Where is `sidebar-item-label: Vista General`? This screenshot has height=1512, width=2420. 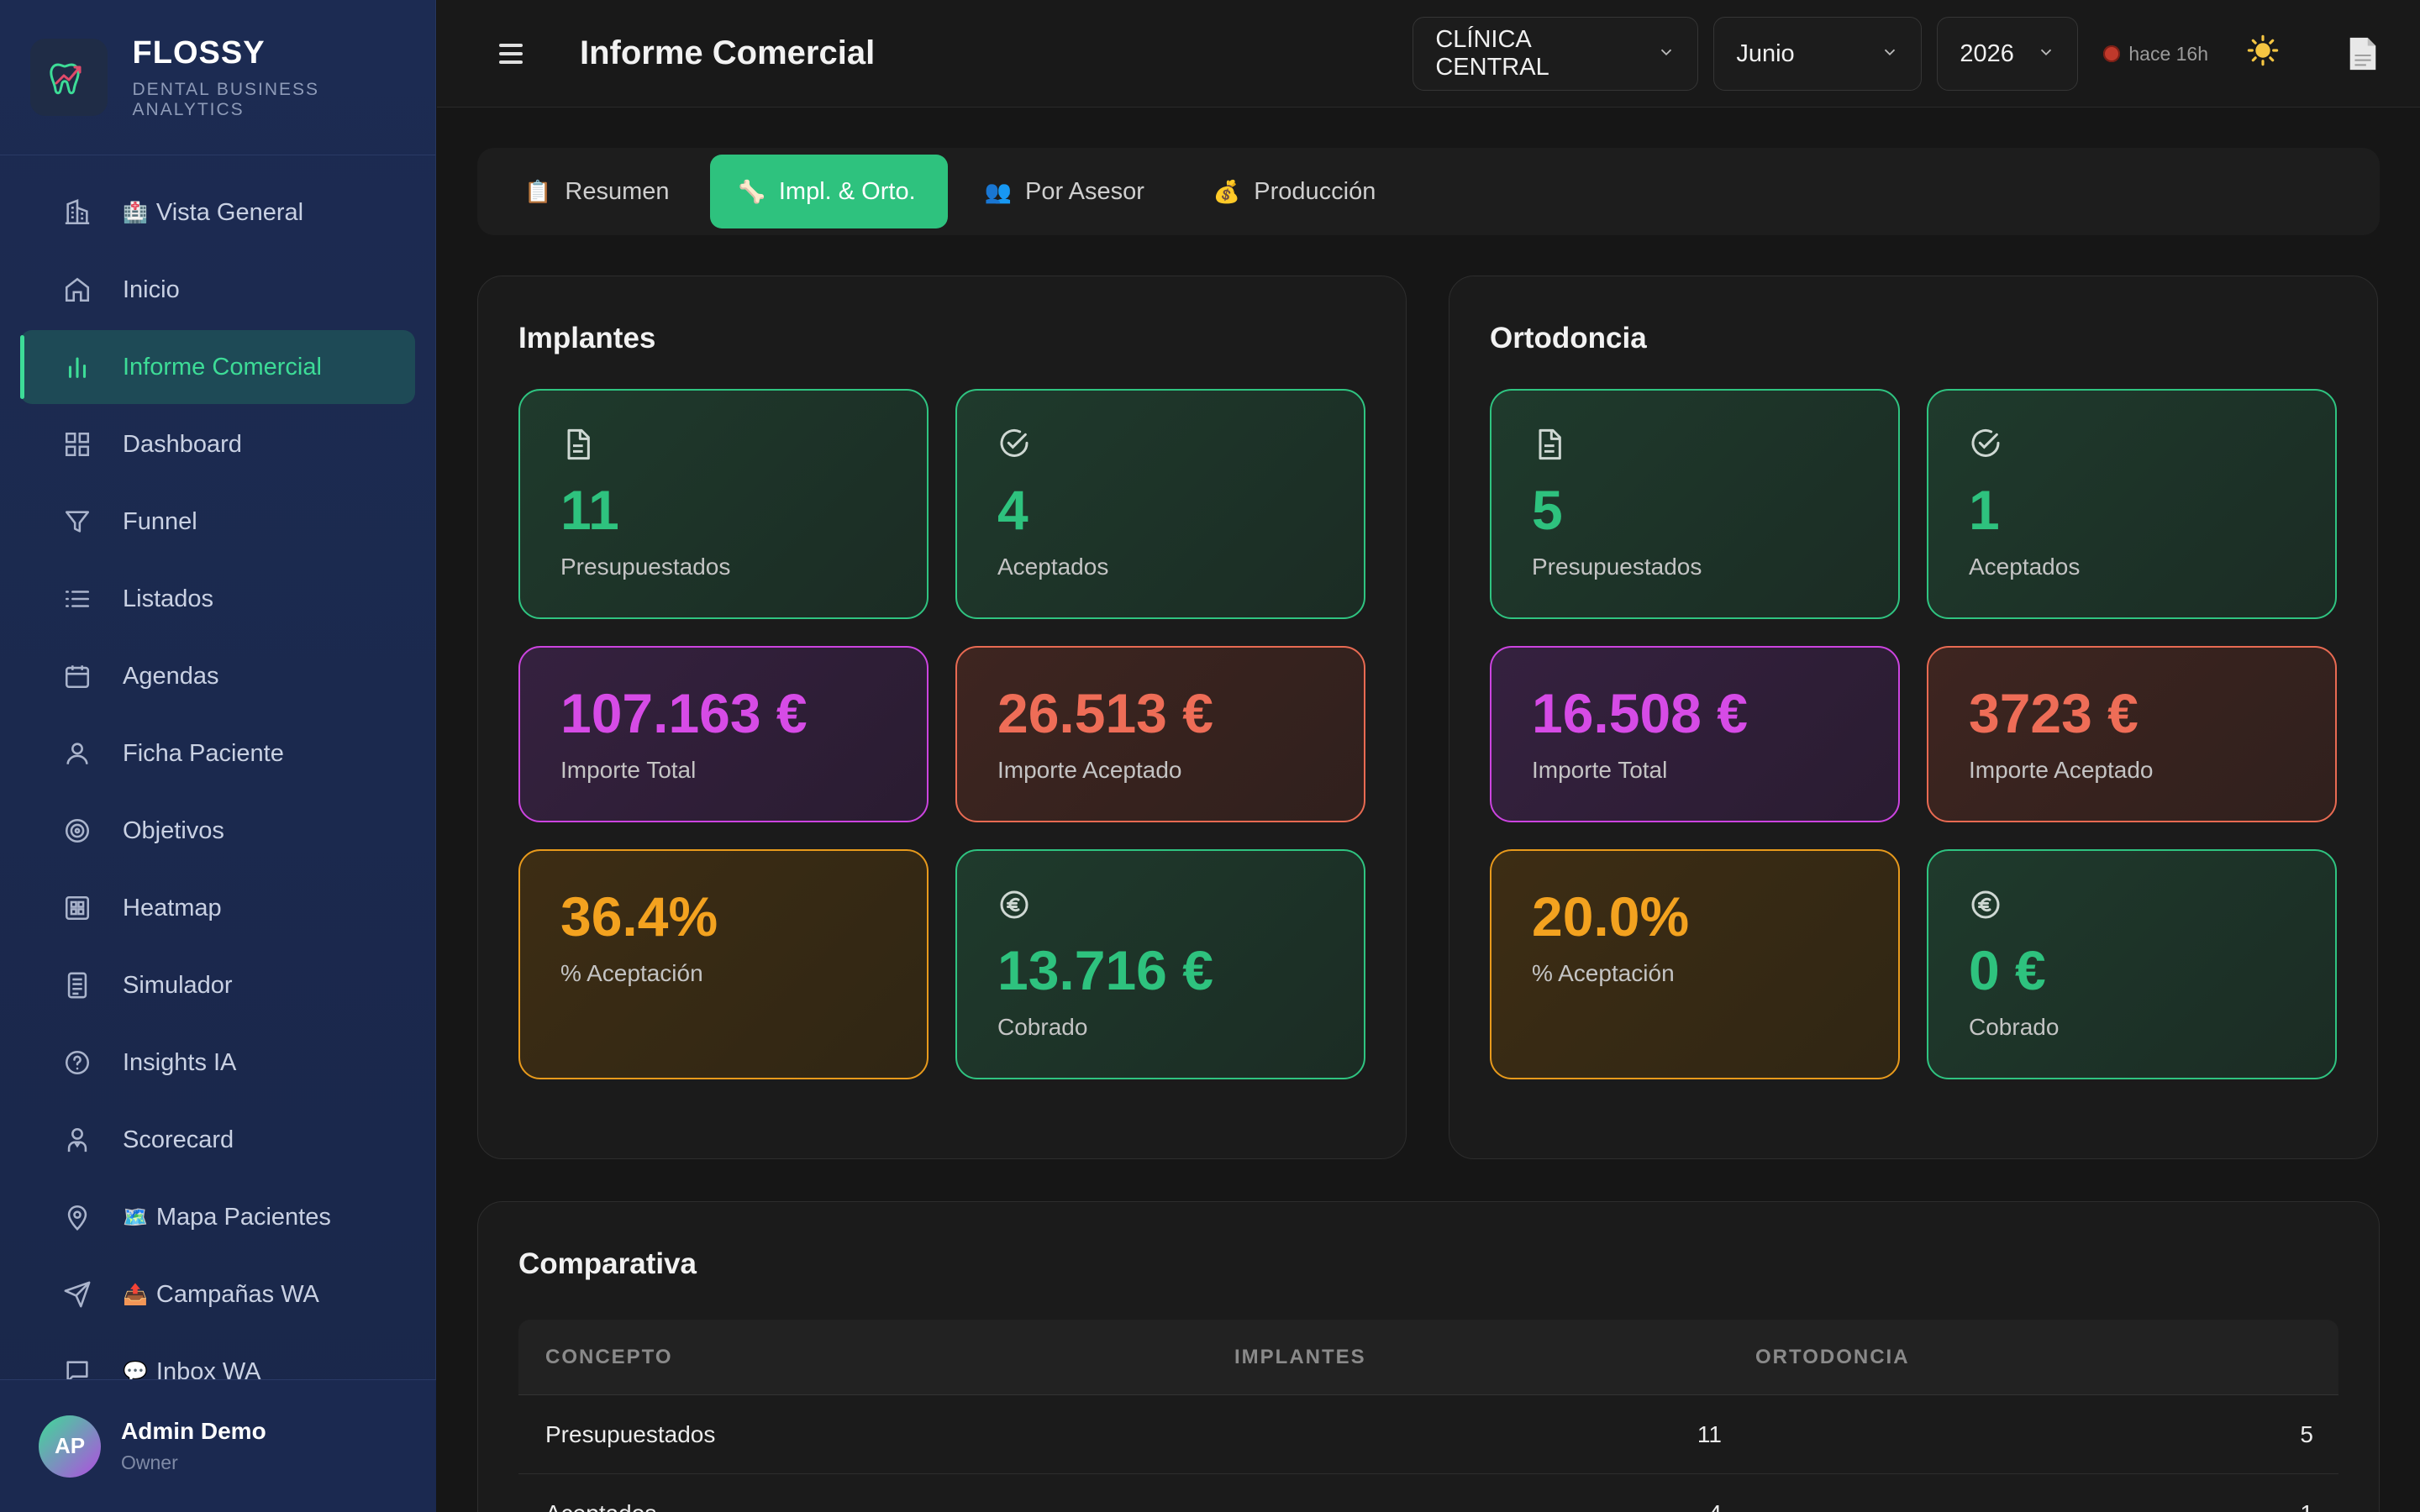
sidebar-item-label: Vista General is located at coordinates (229, 212).